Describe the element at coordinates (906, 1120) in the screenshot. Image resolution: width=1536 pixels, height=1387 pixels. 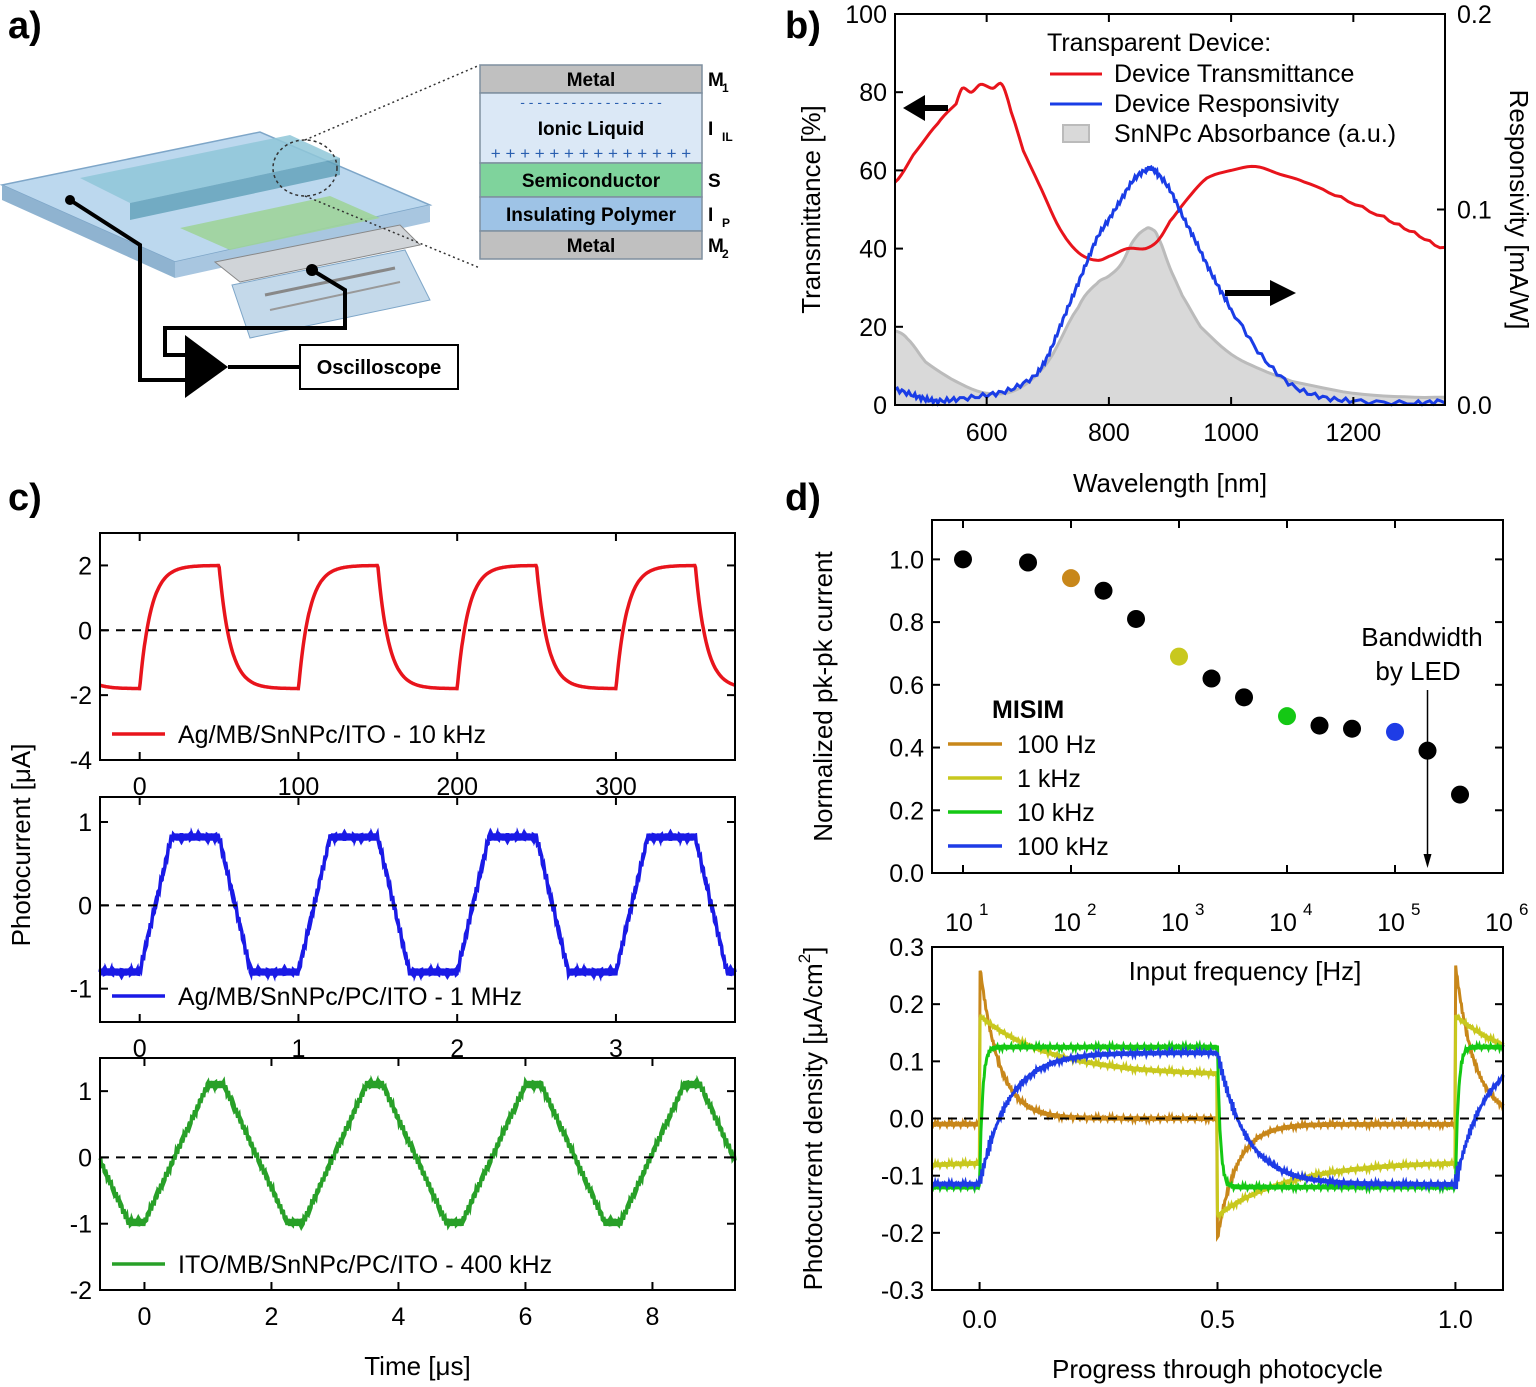
I see `y-tick-label: 0.0` at that location.